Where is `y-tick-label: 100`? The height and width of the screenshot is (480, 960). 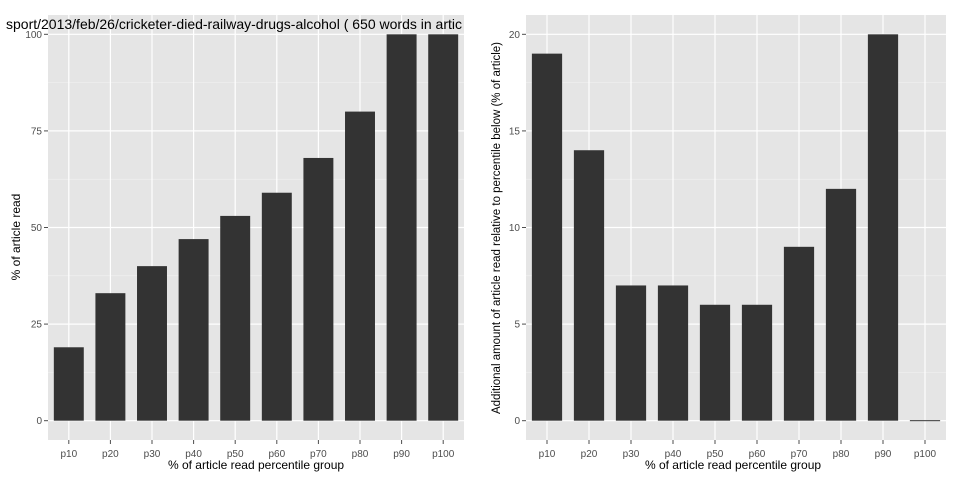
y-tick-label: 100 is located at coordinates (33, 35).